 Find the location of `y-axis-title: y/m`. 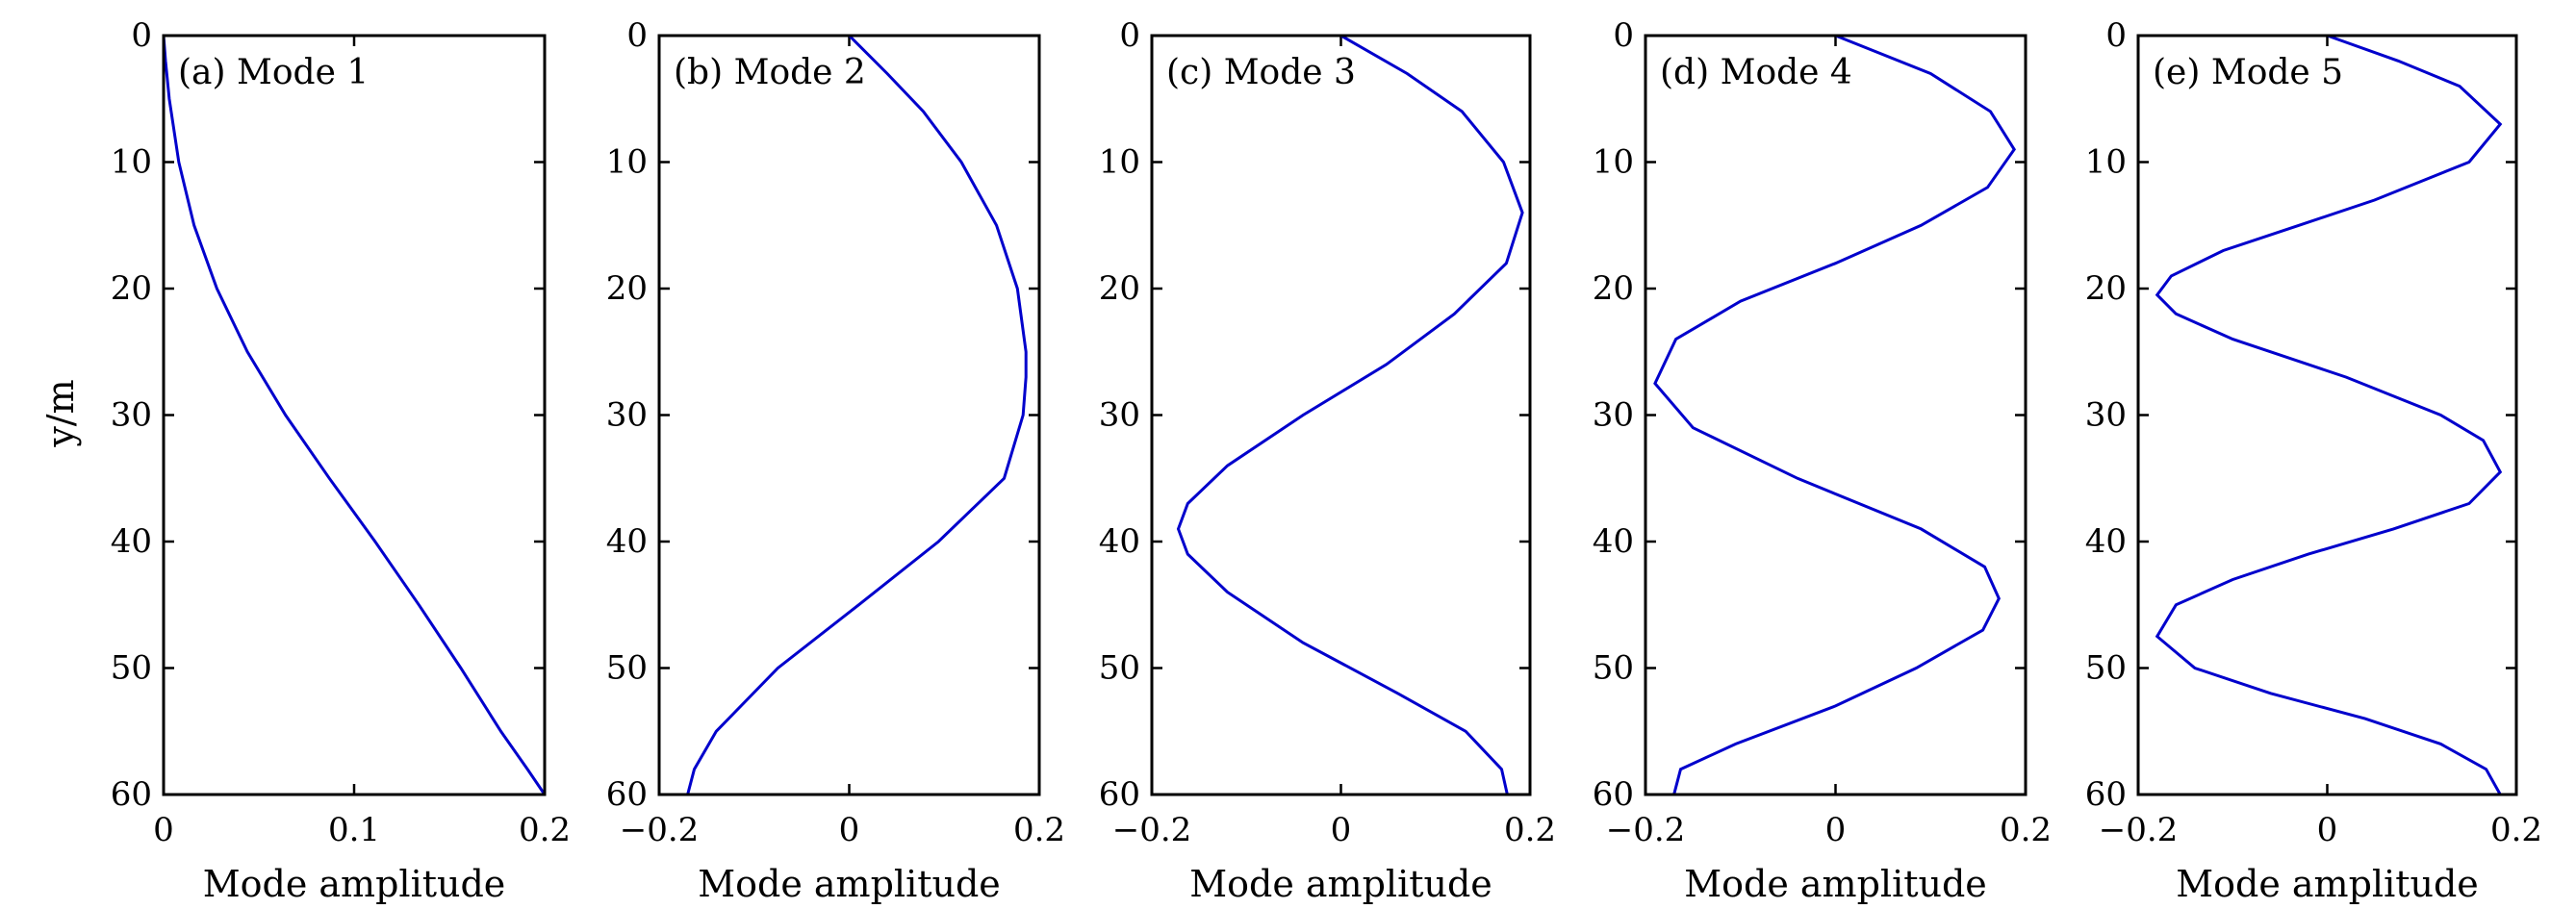

y-axis-title: y/m is located at coordinates (60, 413).